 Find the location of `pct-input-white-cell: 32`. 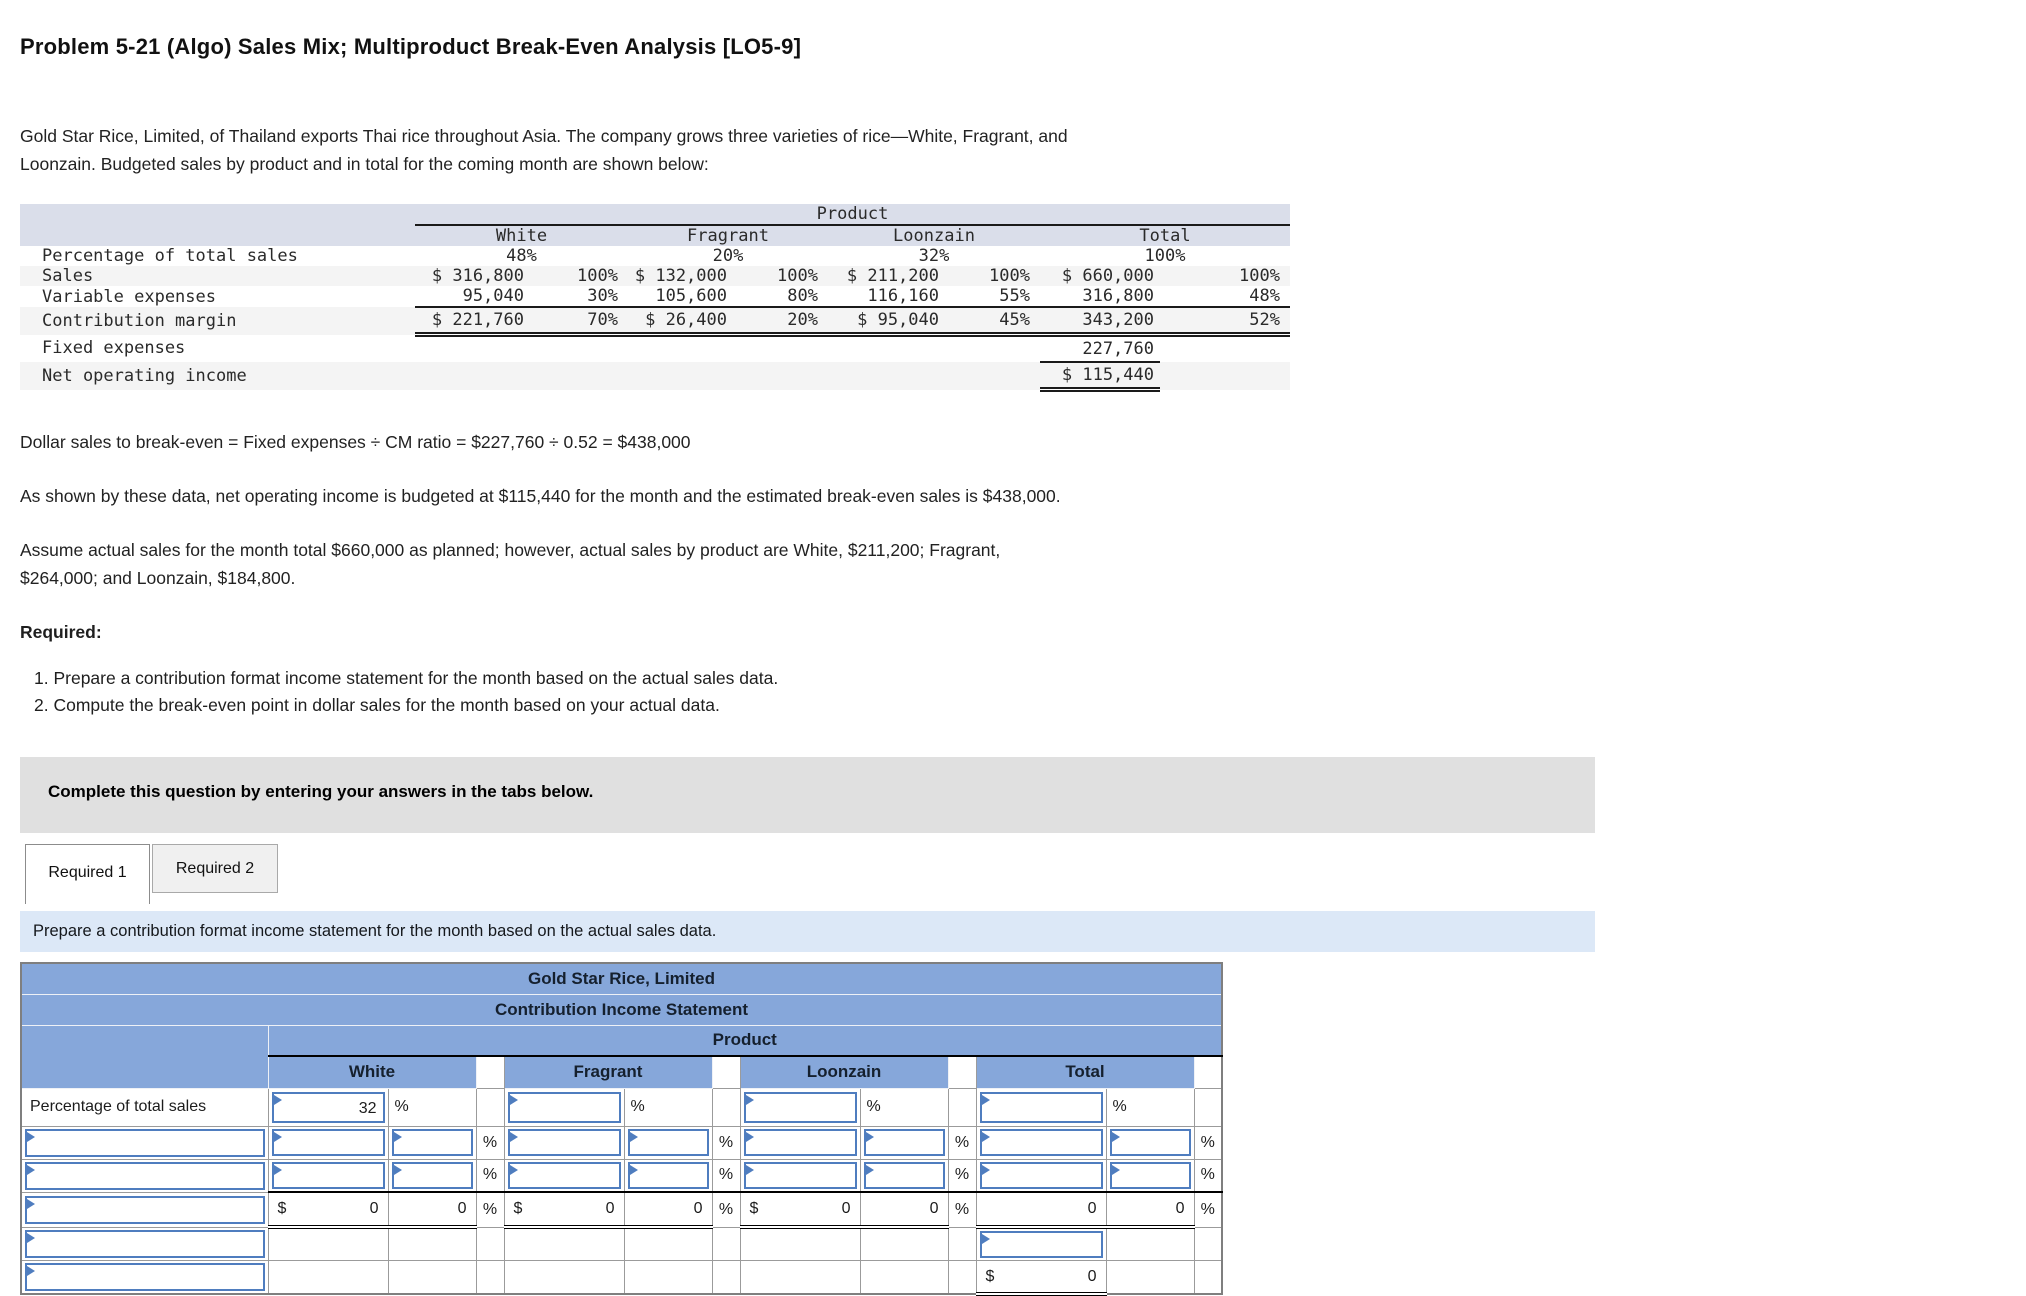

pct-input-white-cell: 32 is located at coordinates (328, 1107).